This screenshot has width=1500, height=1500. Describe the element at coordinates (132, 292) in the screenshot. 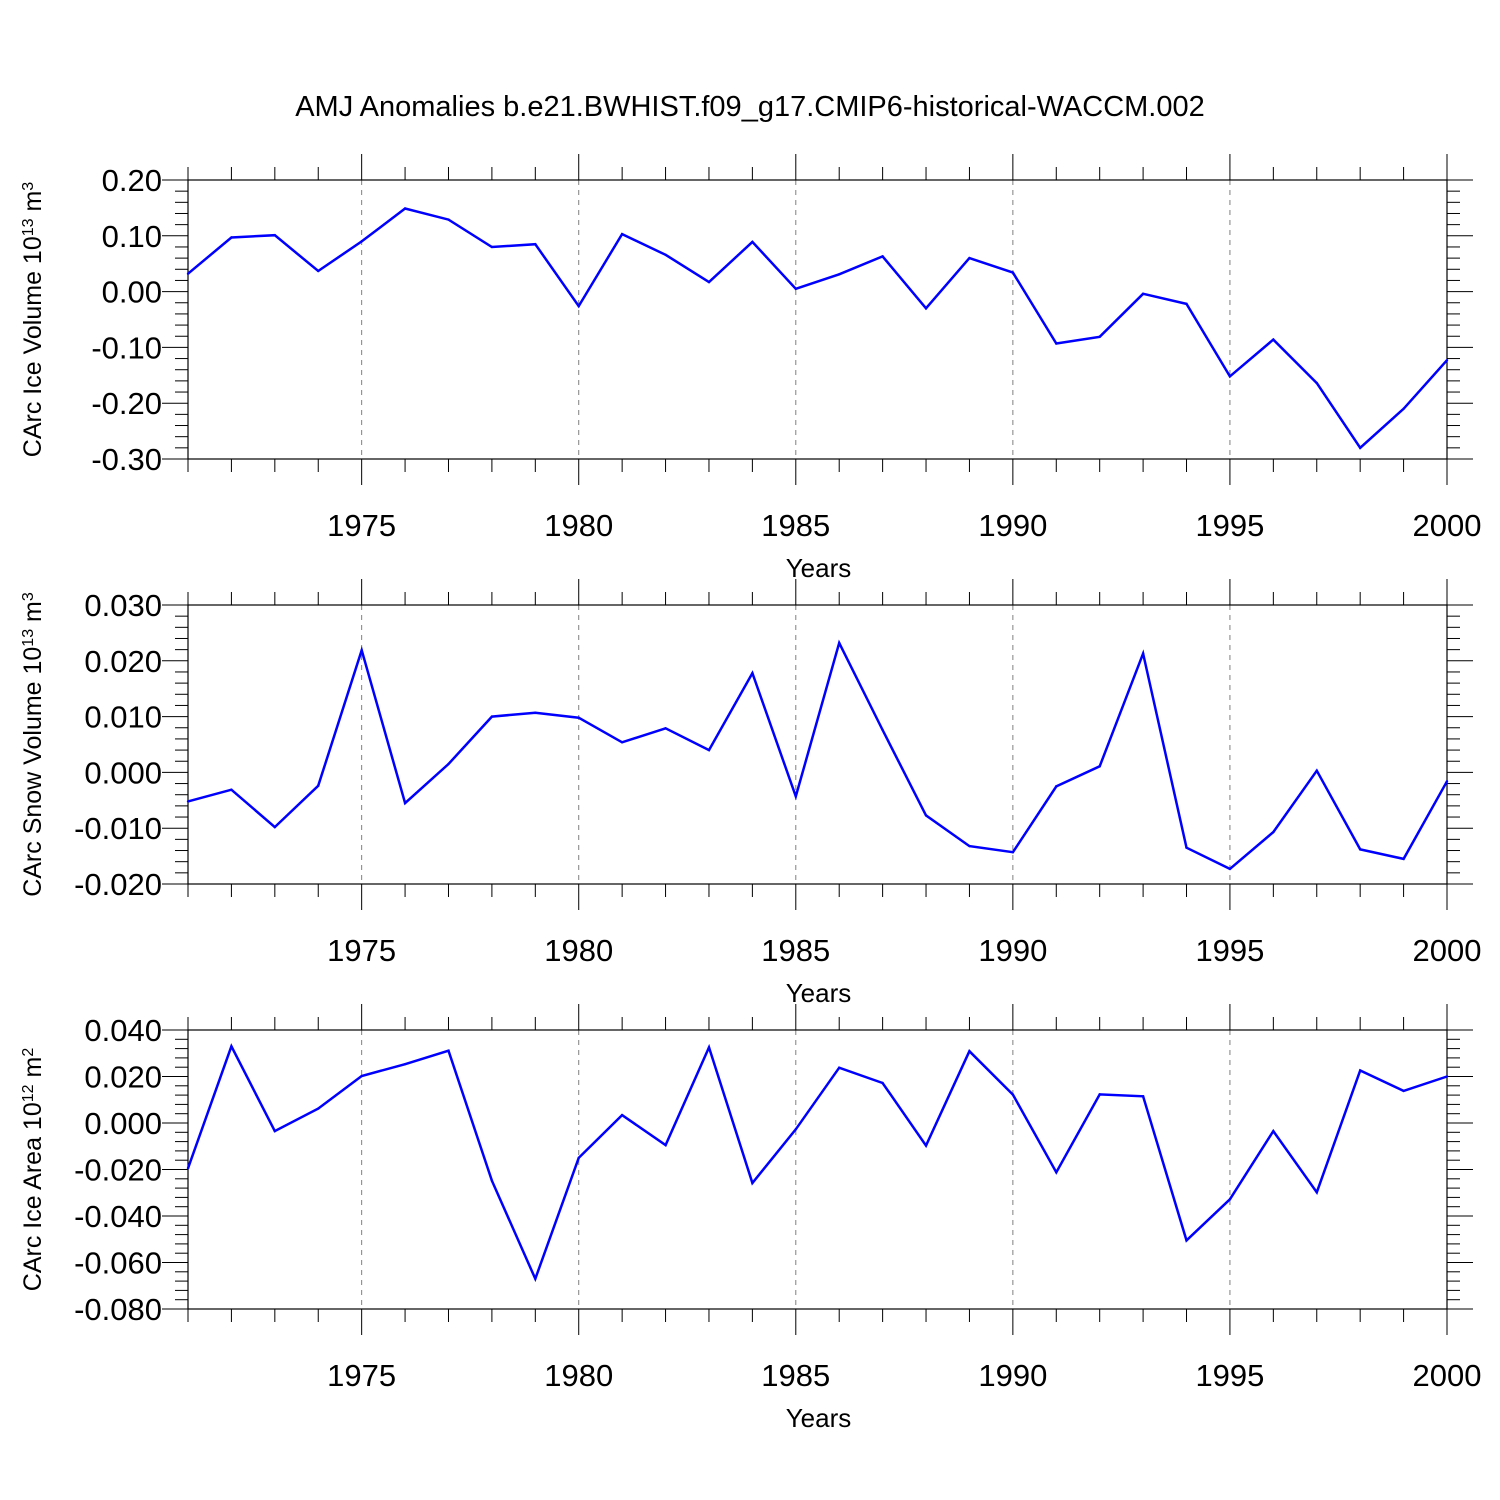

I see `y-tick-label: 0.00` at that location.